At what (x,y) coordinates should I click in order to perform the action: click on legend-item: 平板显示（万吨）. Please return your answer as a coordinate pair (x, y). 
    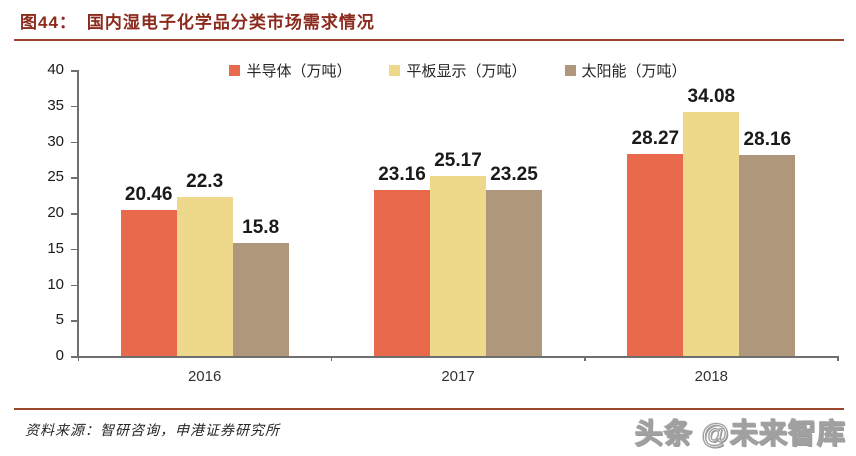
    Looking at the image, I should click on (458, 70).